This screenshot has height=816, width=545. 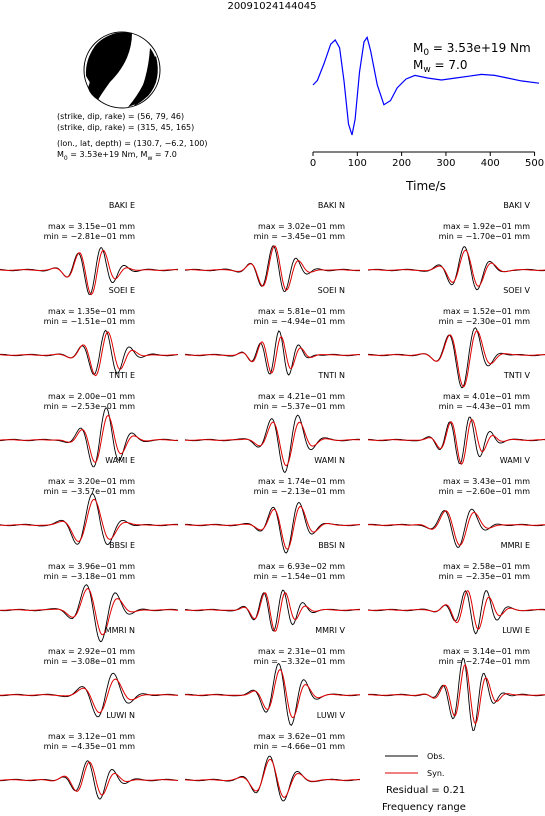 I want to click on station-label: BAKI N, so click(x=331, y=205).